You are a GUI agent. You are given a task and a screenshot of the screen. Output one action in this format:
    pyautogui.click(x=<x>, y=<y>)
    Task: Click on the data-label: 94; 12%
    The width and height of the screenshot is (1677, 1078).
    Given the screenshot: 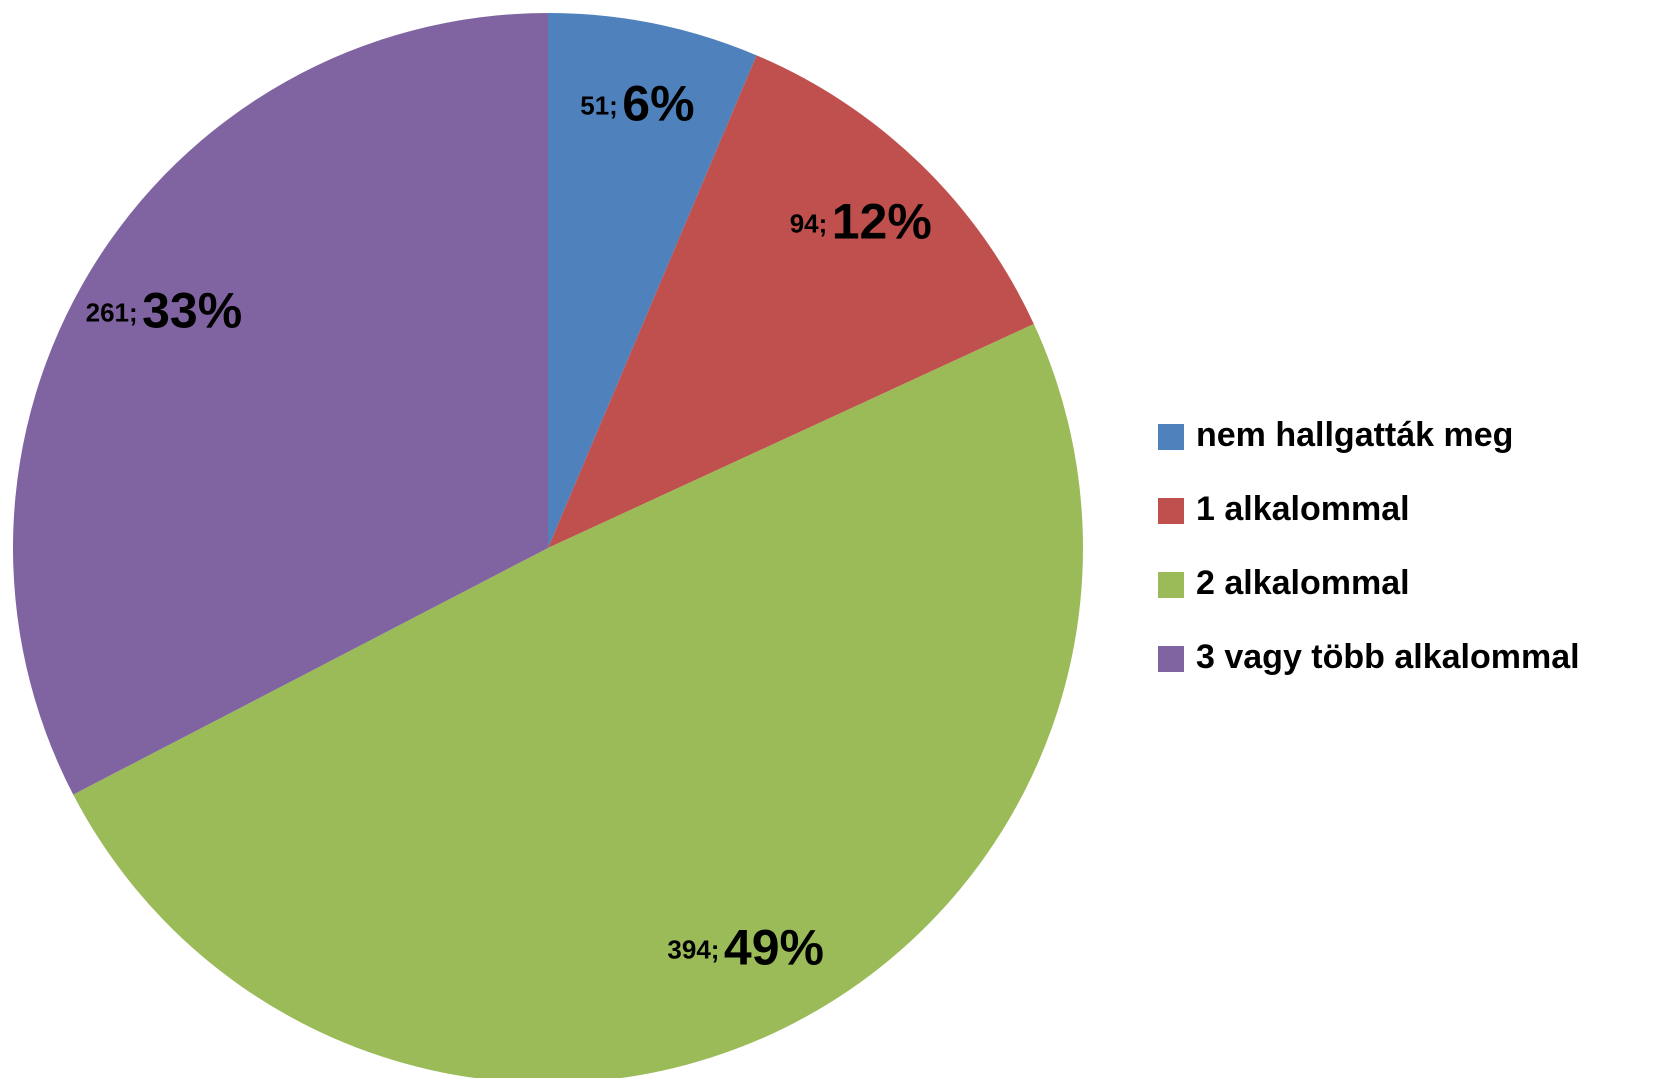 What is the action you would take?
    pyautogui.click(x=861, y=221)
    